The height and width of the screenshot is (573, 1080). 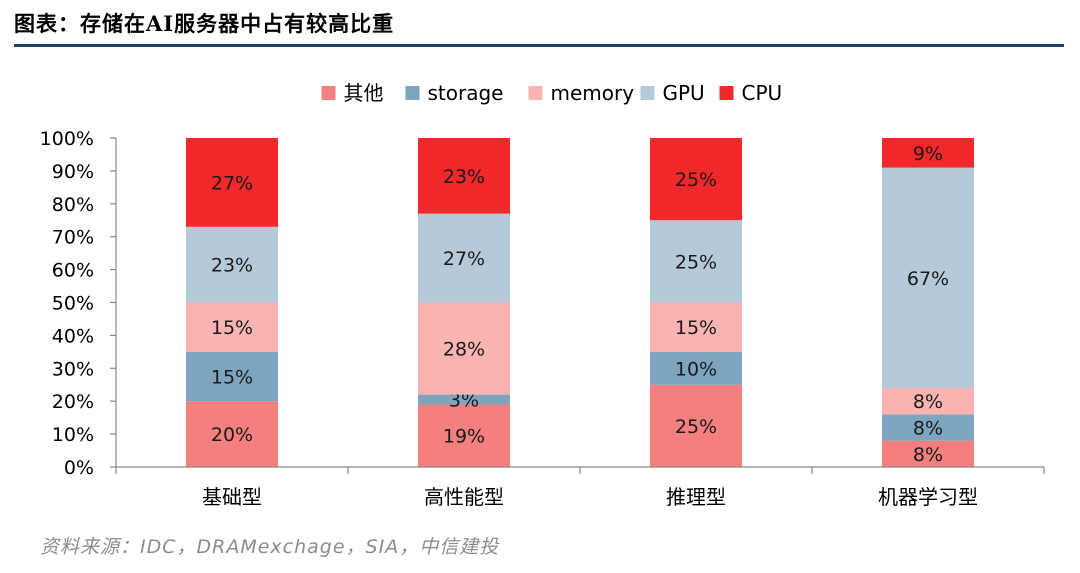 I want to click on data-label: 19%, so click(x=464, y=437).